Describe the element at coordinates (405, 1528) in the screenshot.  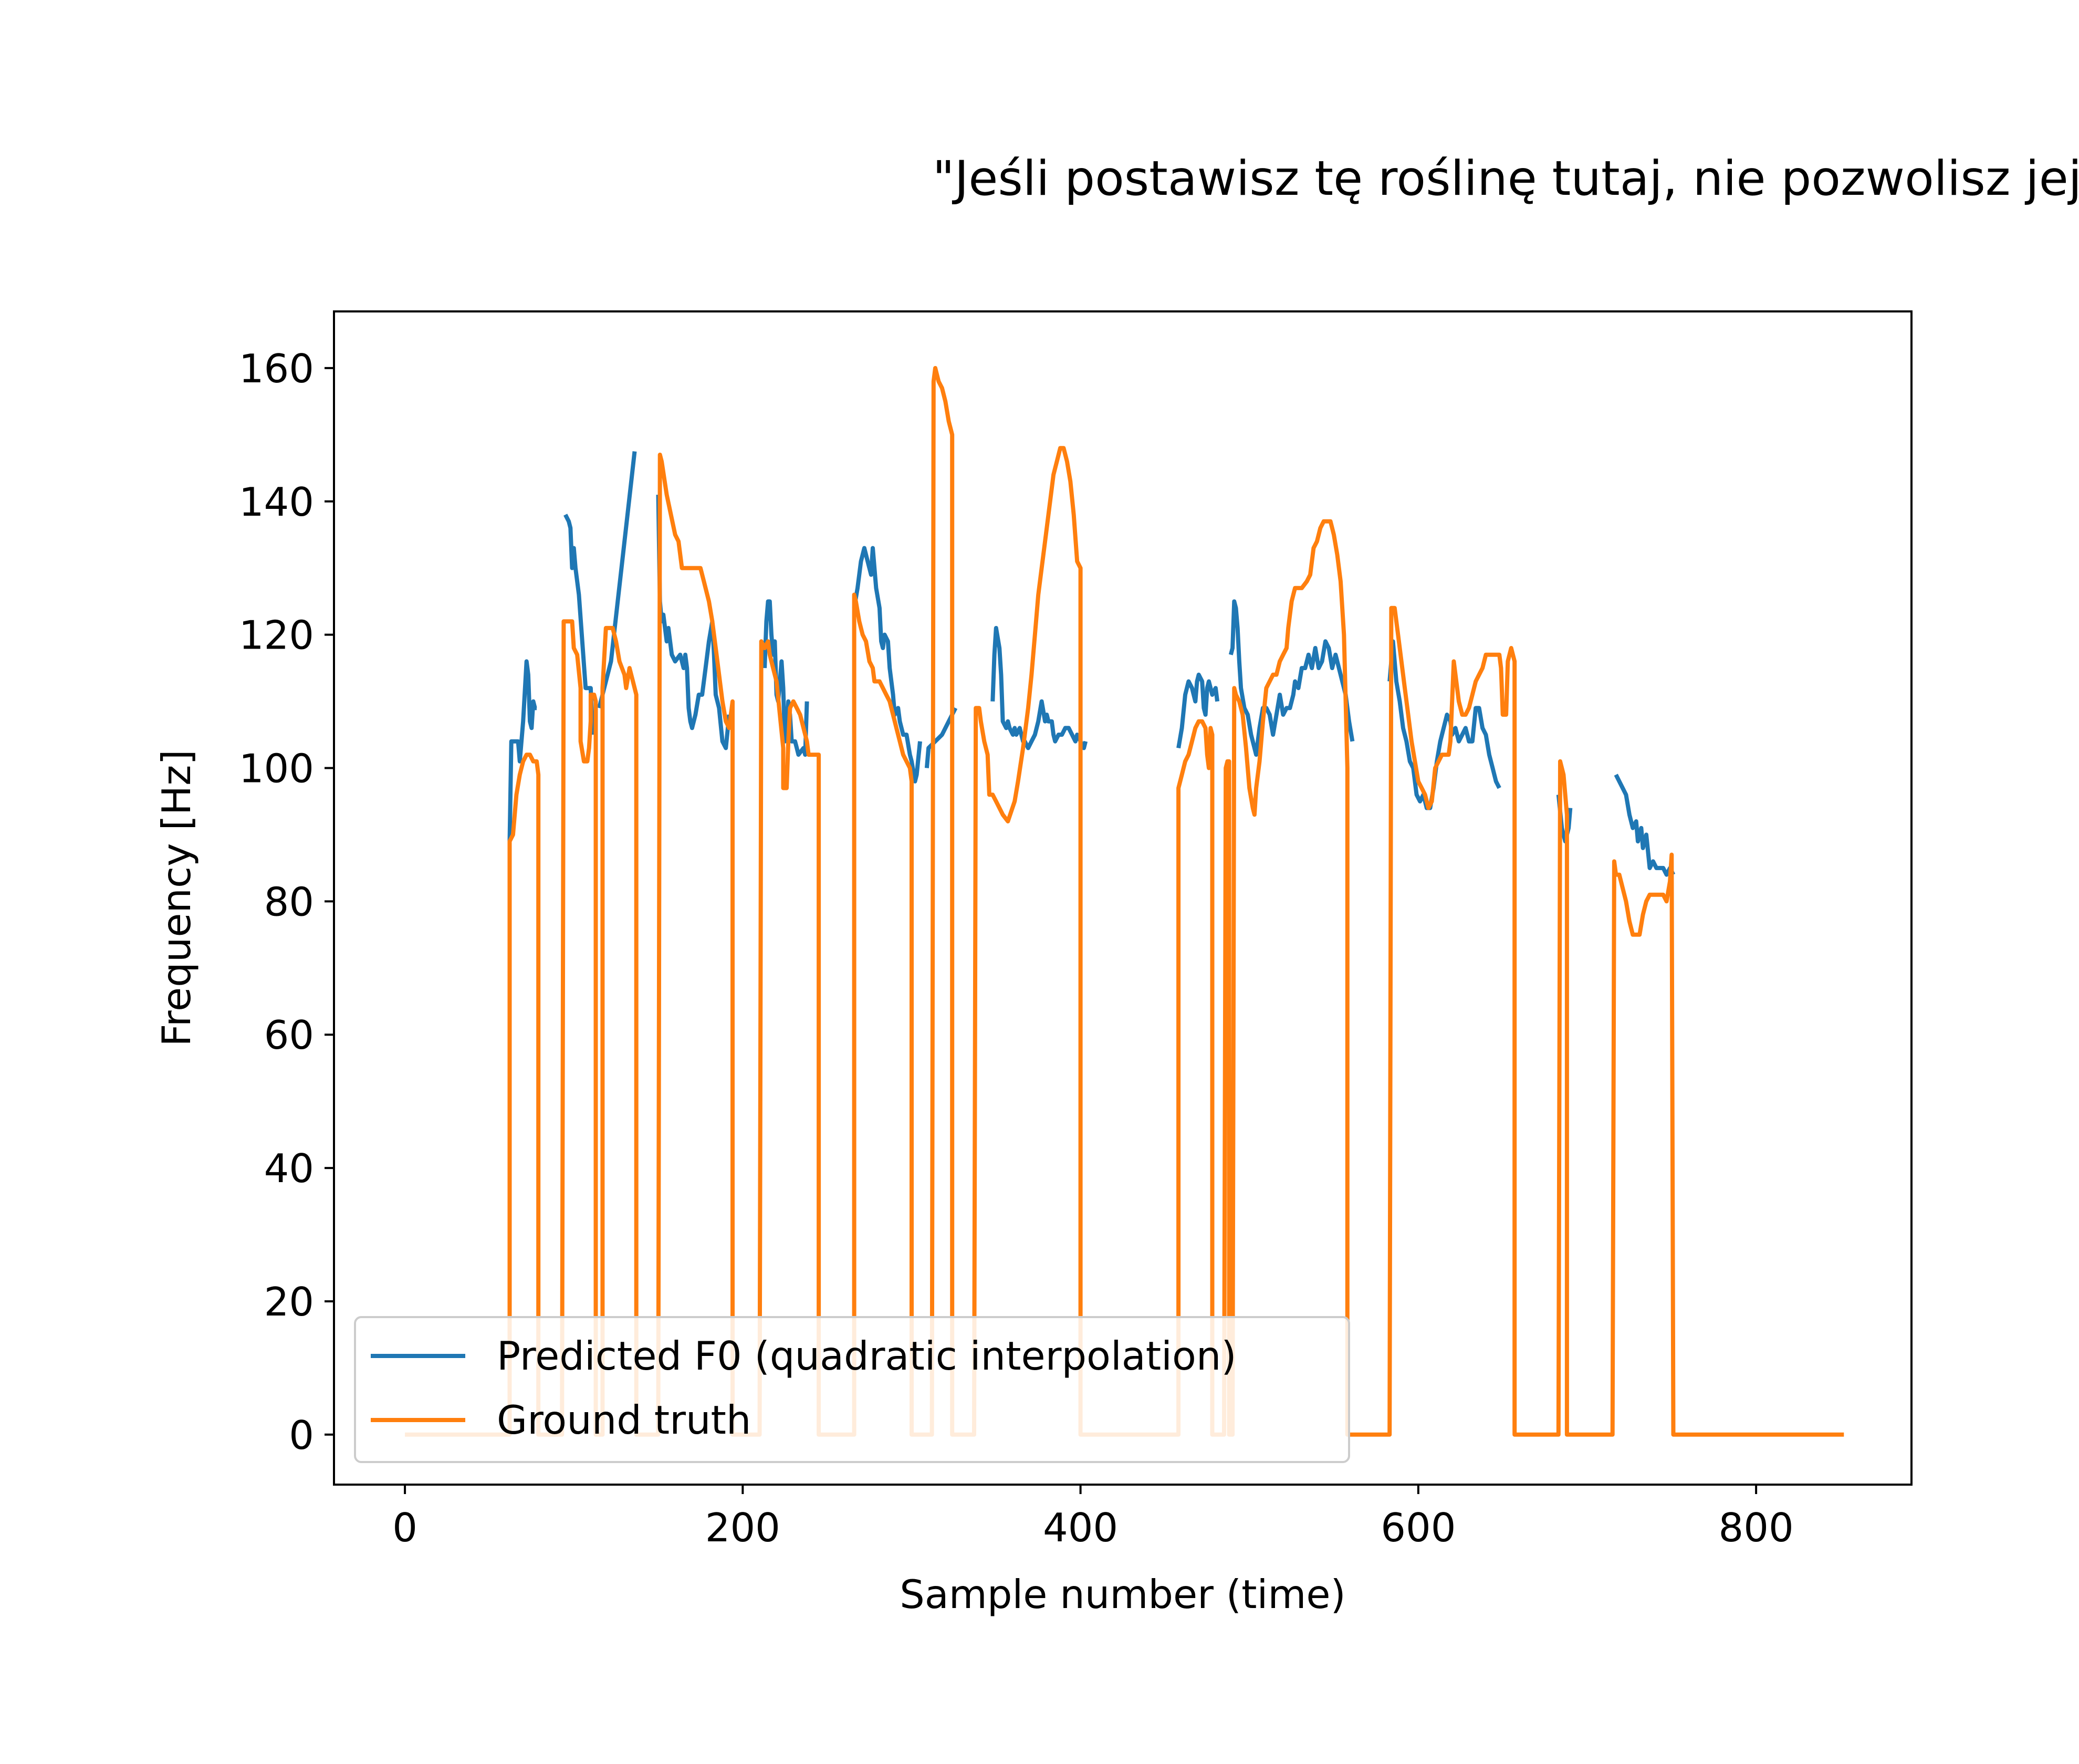
I see `x-tick-label-0: 0` at that location.